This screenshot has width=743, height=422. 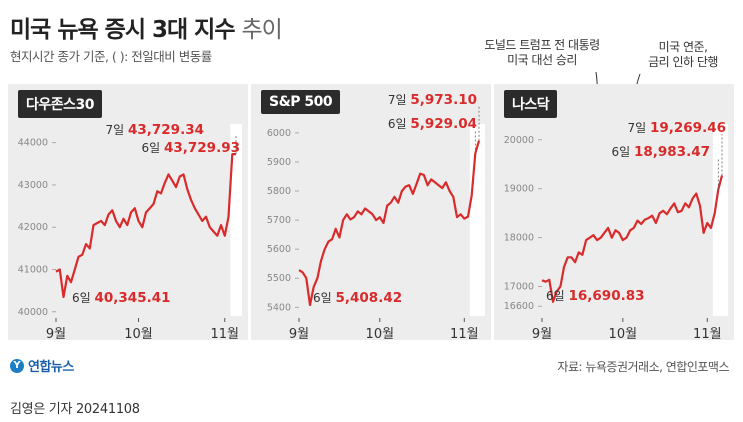 I want to click on annotation-value: 5,408.42, so click(x=369, y=298).